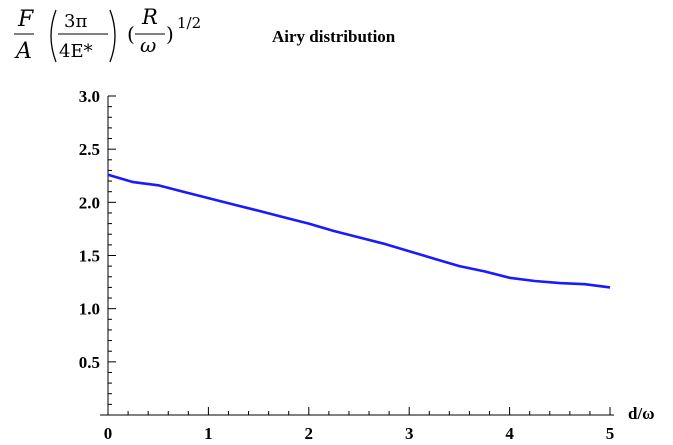 Image resolution: width=673 pixels, height=445 pixels. What do you see at coordinates (148, 45) in the screenshot?
I see `formula-den2: ω` at bounding box center [148, 45].